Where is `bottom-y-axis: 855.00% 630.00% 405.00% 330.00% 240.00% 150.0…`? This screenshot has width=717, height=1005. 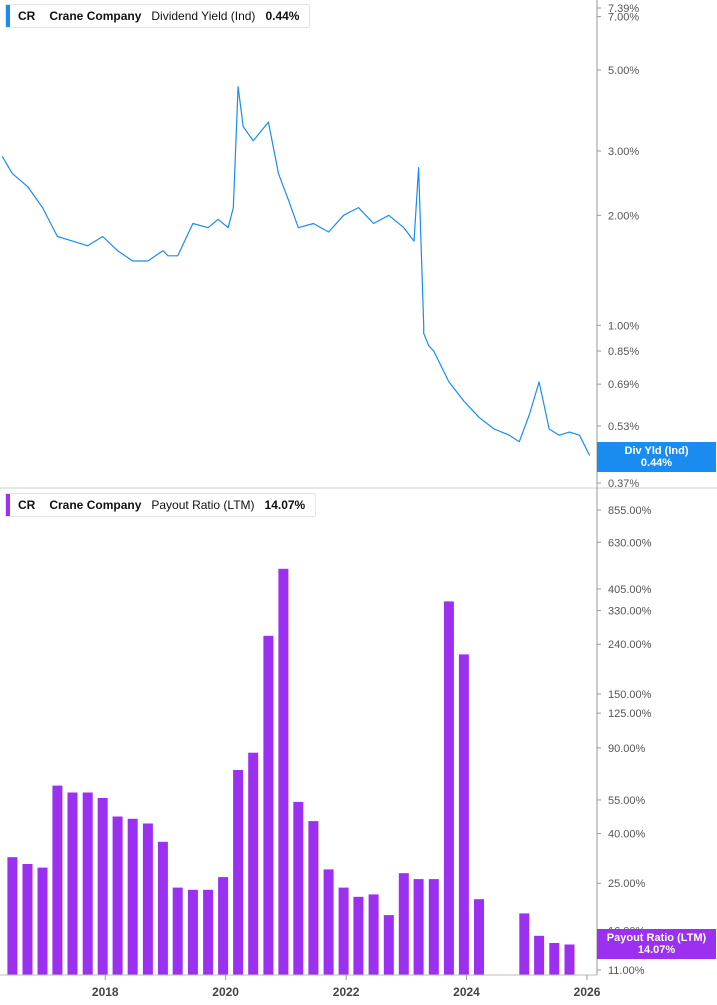
bottom-y-axis: 855.00% 630.00% 405.00% 330.00% 240.00% 150.0… is located at coordinates (624, 732).